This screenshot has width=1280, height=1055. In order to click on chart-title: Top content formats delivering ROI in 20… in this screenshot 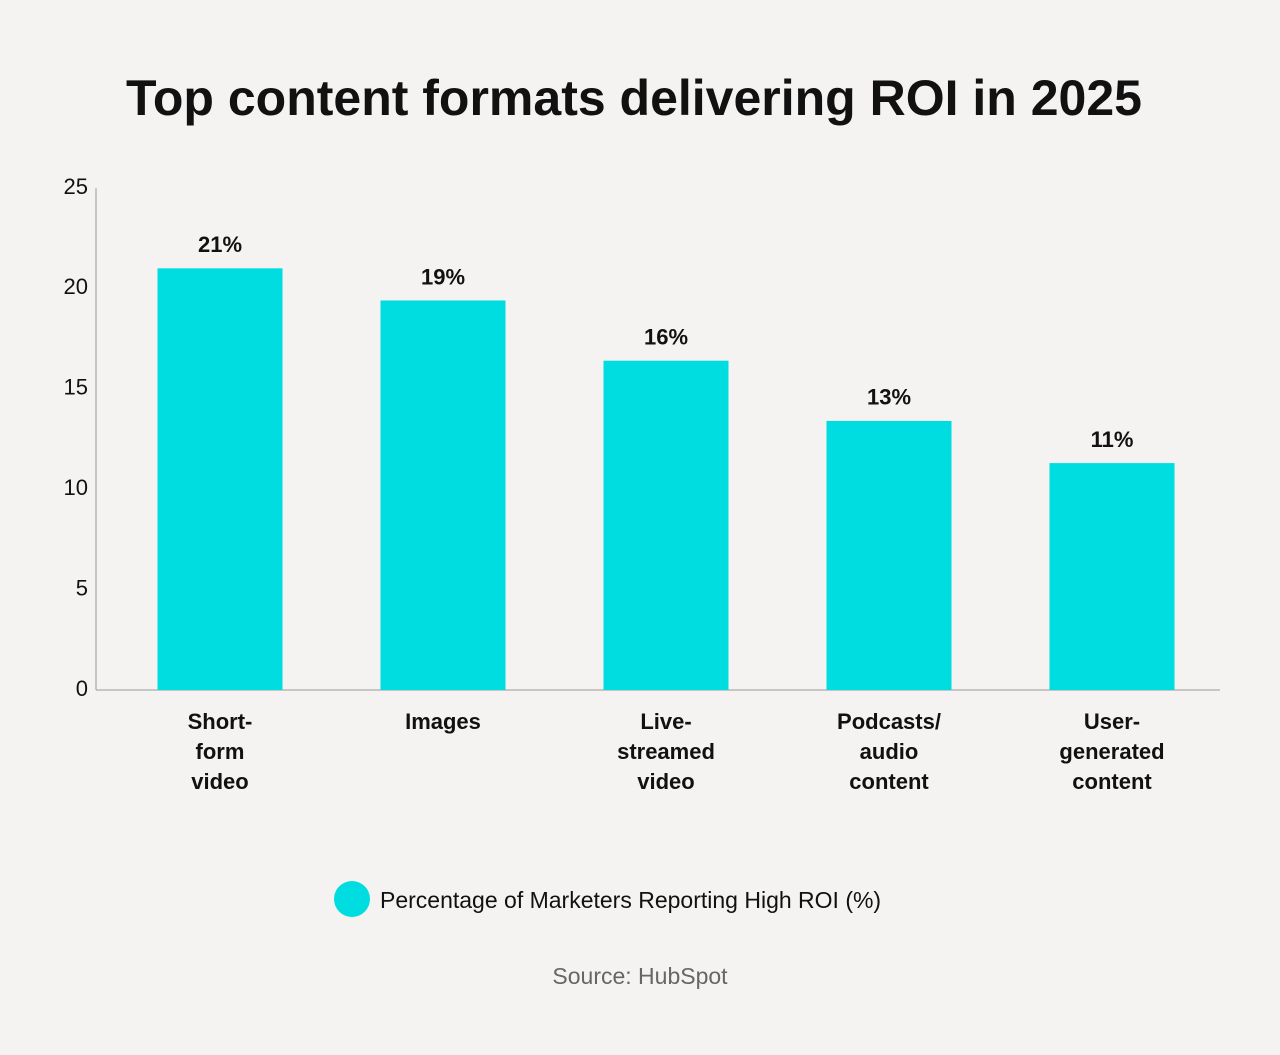, I will do `click(634, 98)`.